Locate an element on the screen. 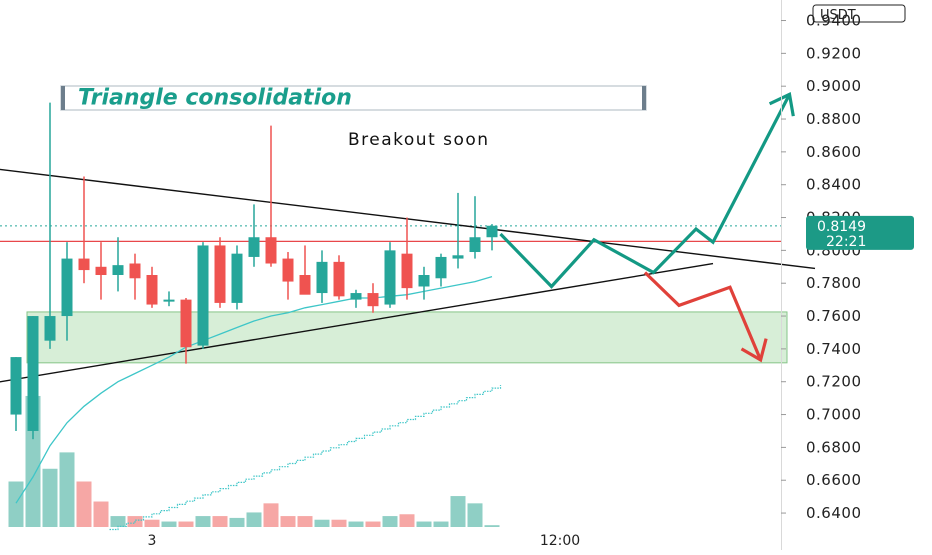 The width and height of the screenshot is (932, 555). support-zone is located at coordinates (407, 337).